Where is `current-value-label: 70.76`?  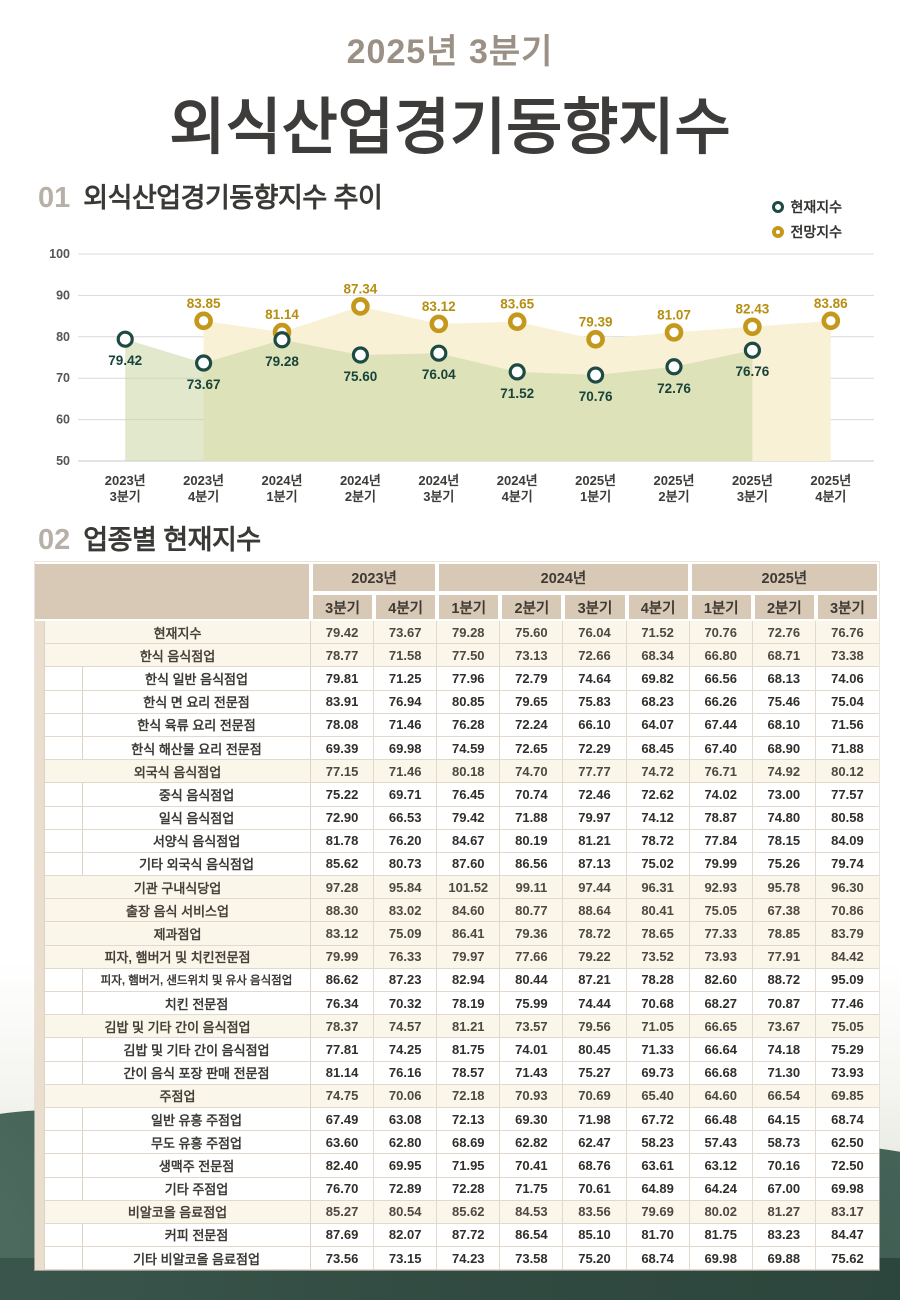 current-value-label: 70.76 is located at coordinates (596, 396).